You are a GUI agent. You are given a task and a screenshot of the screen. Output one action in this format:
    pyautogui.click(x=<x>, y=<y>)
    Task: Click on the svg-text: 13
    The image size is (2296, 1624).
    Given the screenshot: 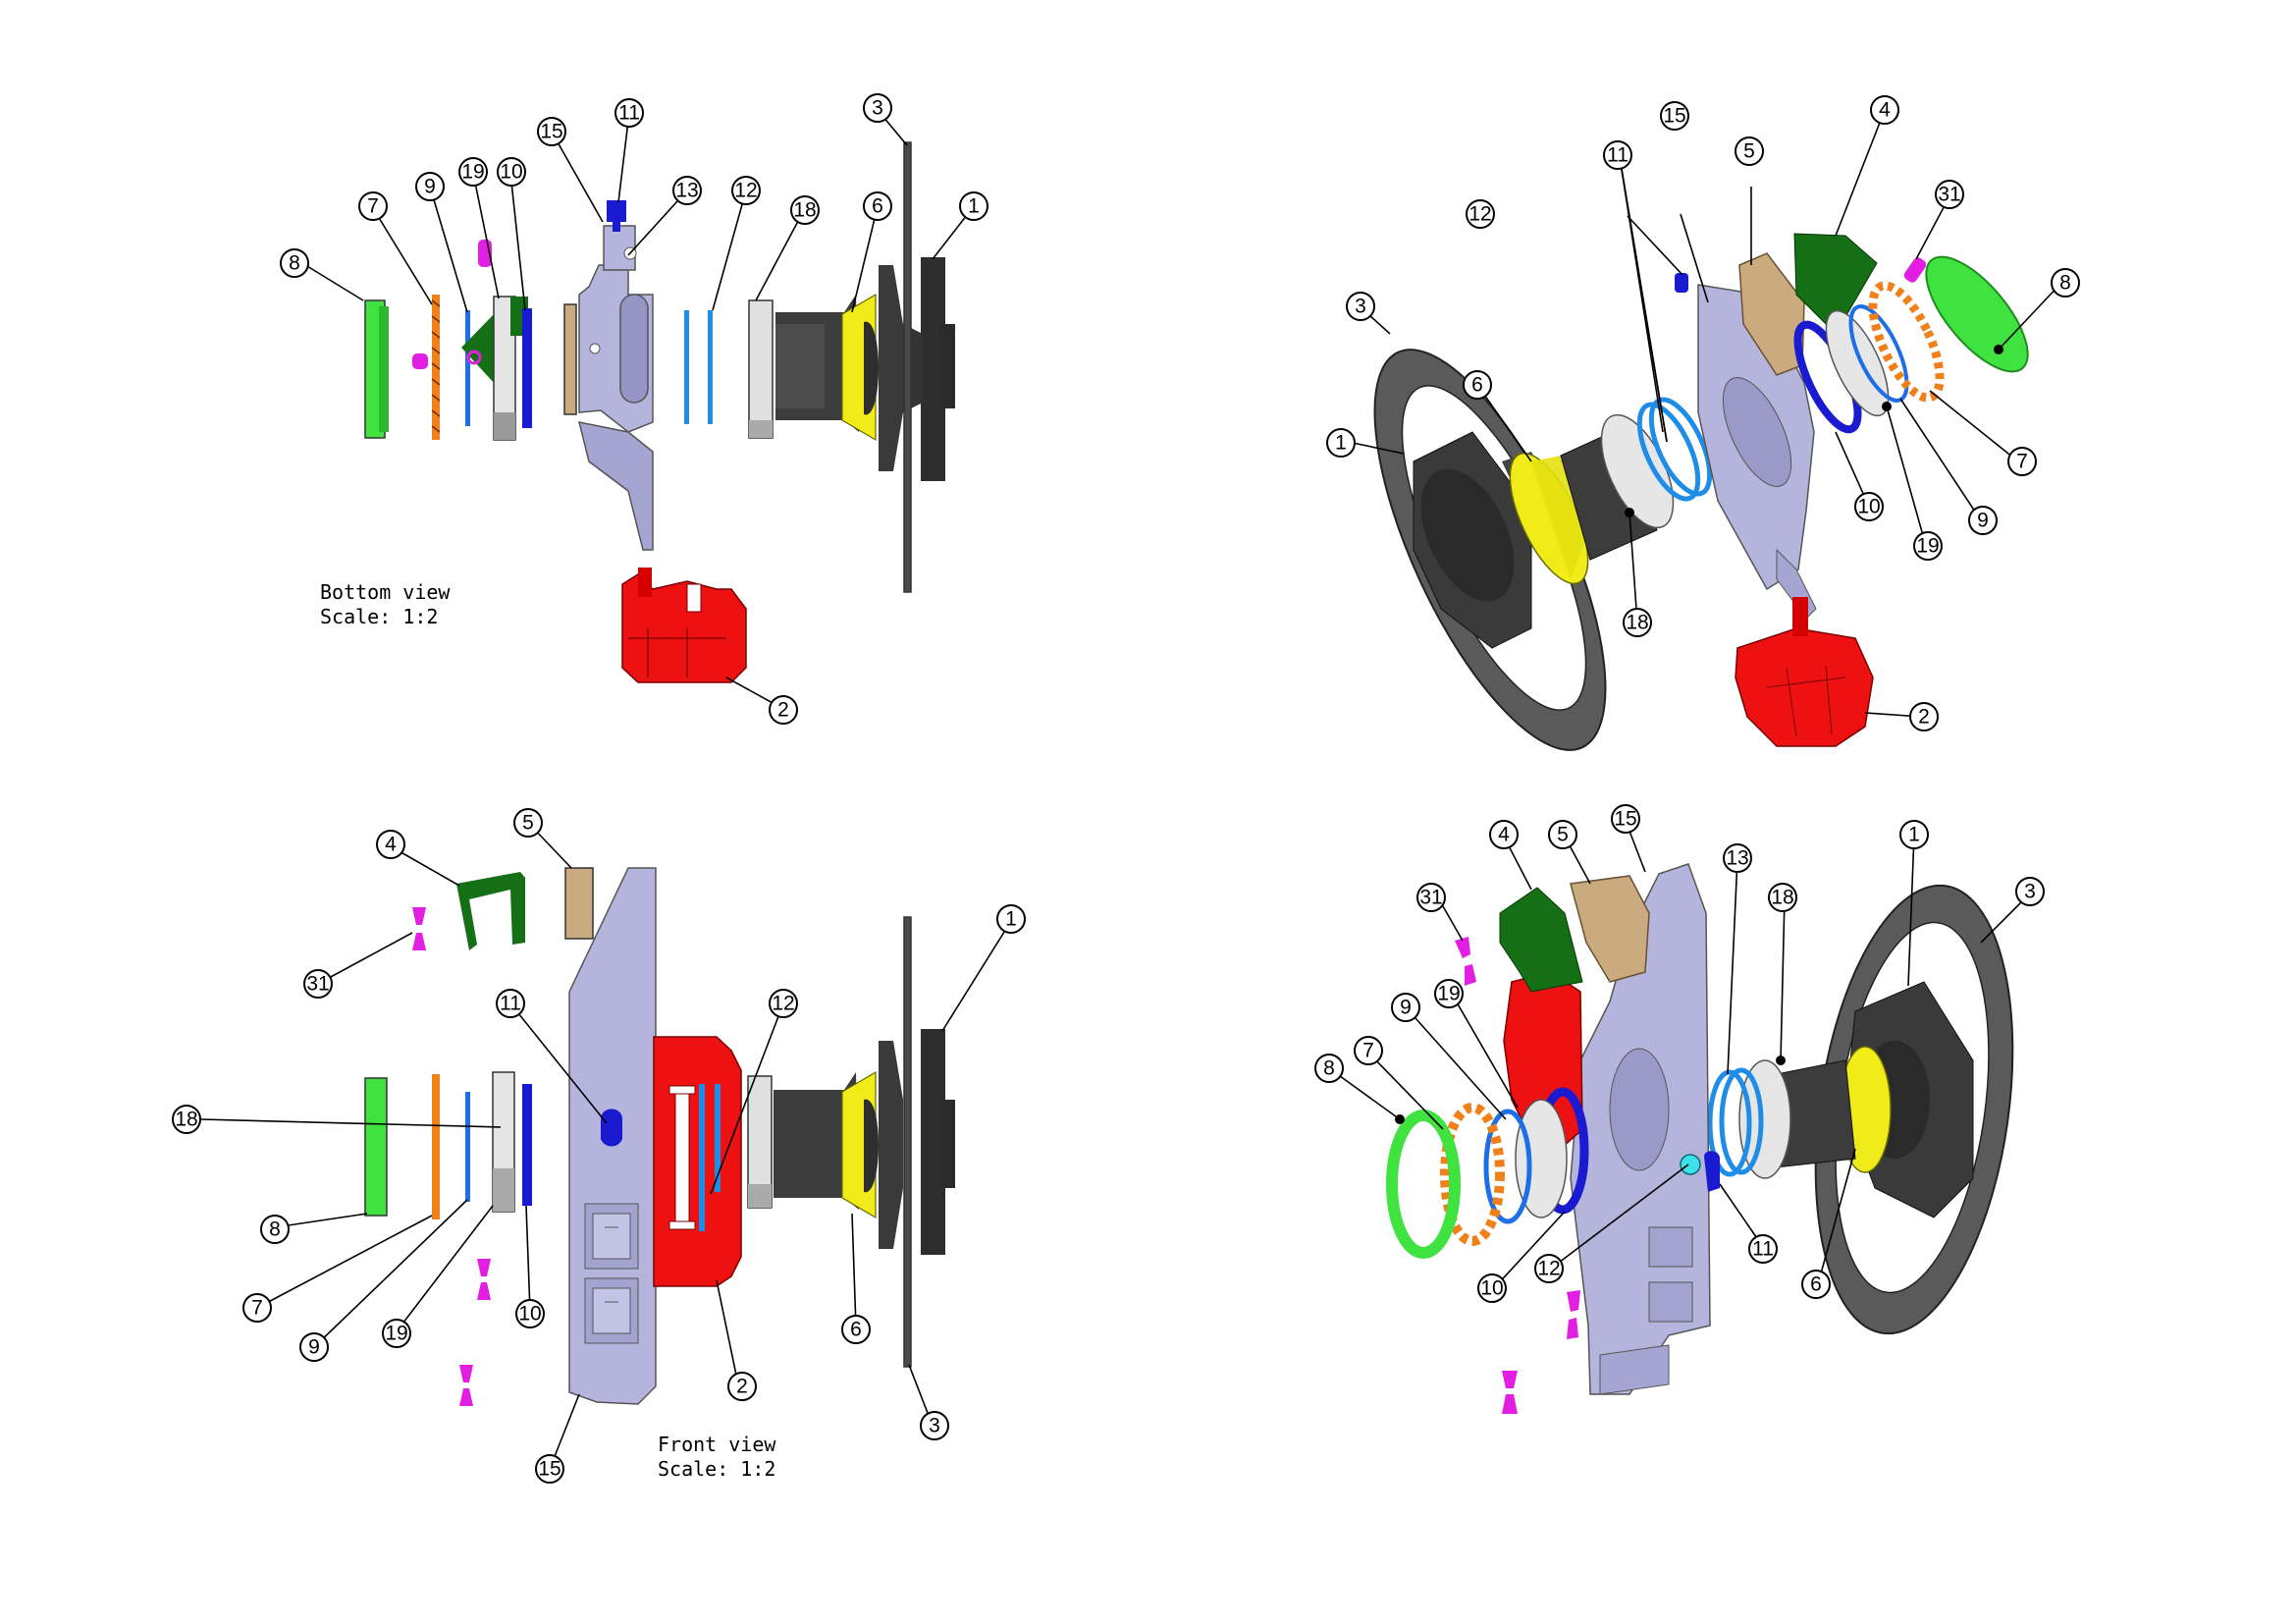 What is the action you would take?
    pyautogui.click(x=686, y=191)
    